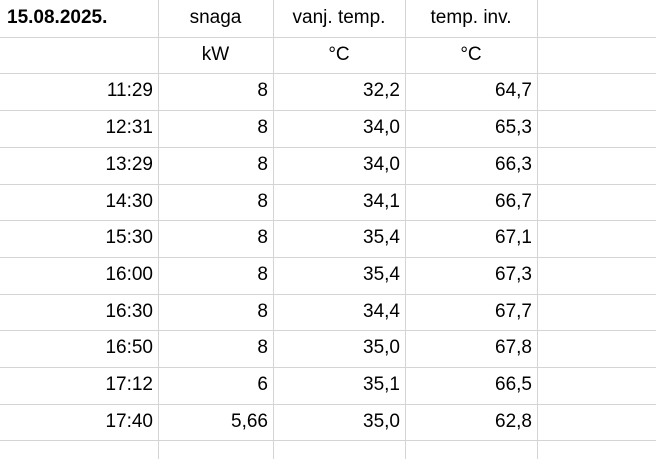 This screenshot has width=656, height=459. What do you see at coordinates (513, 274) in the screenshot?
I see `value-cell: 67,3` at bounding box center [513, 274].